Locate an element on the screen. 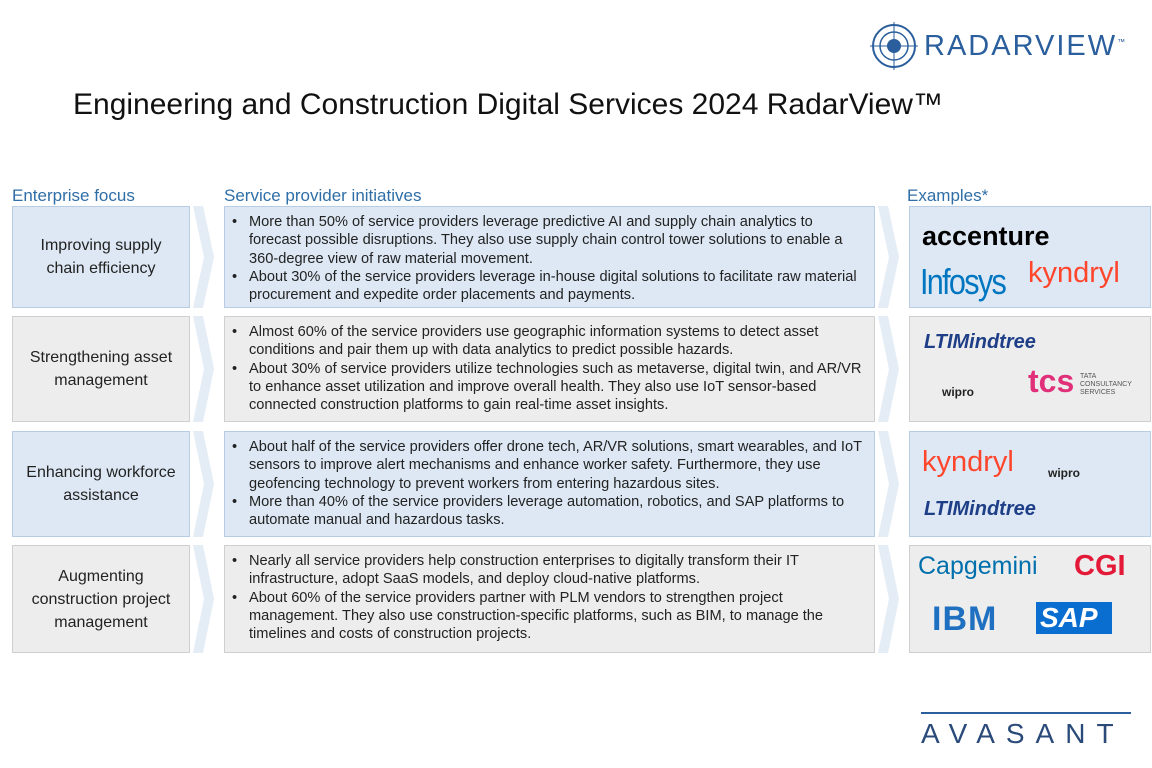  logo-tm: ™ is located at coordinates (1122, 42).